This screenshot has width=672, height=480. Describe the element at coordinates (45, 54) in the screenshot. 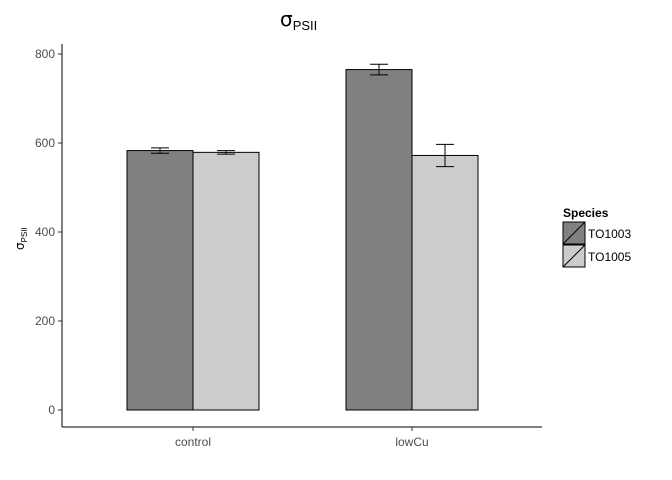

I see `y-tick-label: 800` at that location.